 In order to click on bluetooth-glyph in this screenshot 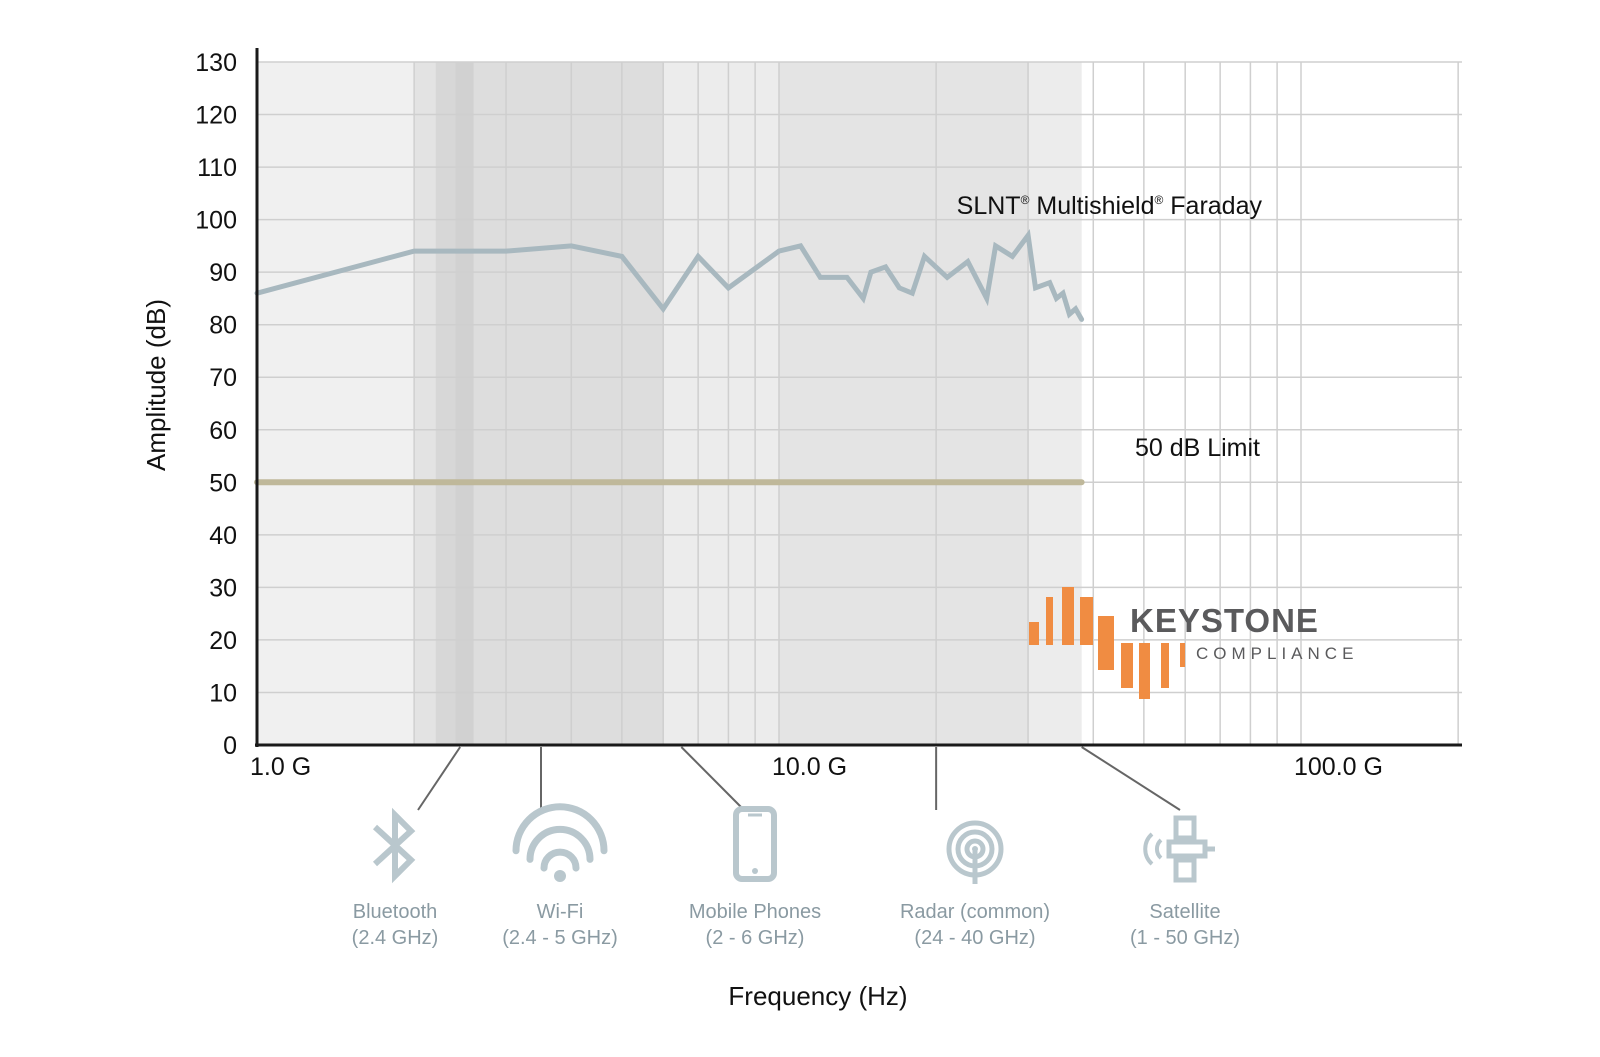, I will do `click(394, 845)`.